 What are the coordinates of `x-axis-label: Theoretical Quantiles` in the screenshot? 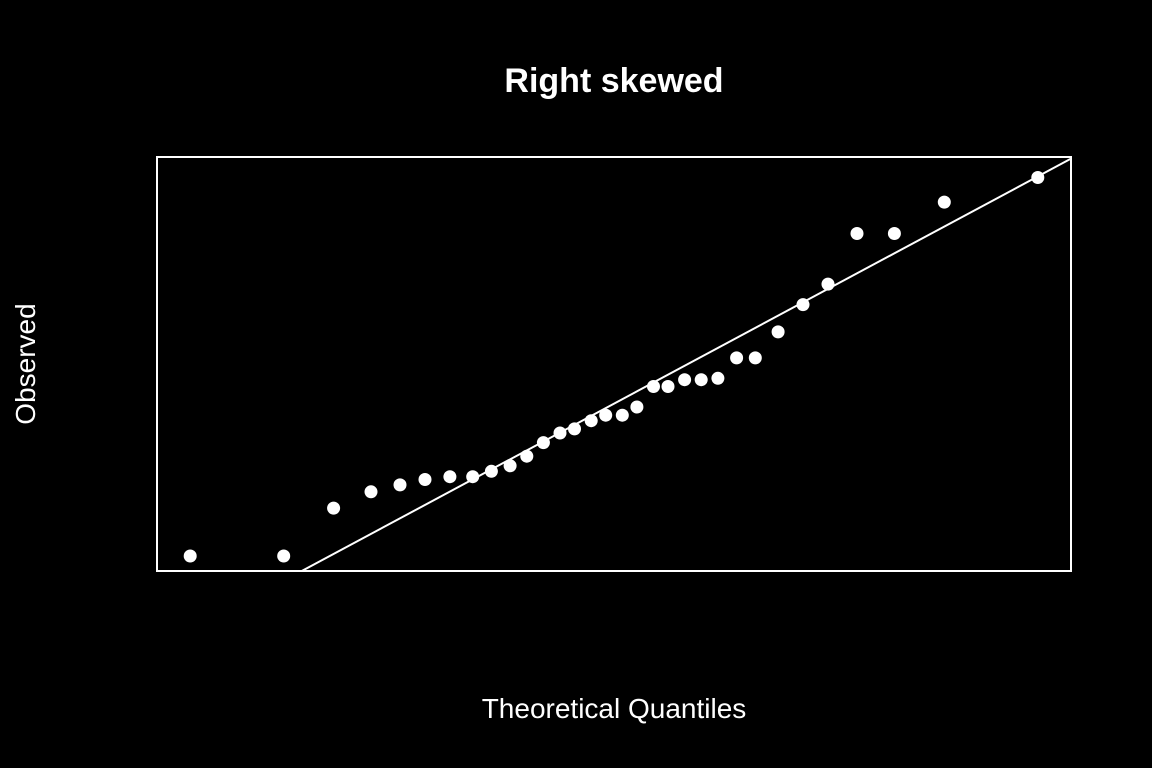 It's located at (614, 708).